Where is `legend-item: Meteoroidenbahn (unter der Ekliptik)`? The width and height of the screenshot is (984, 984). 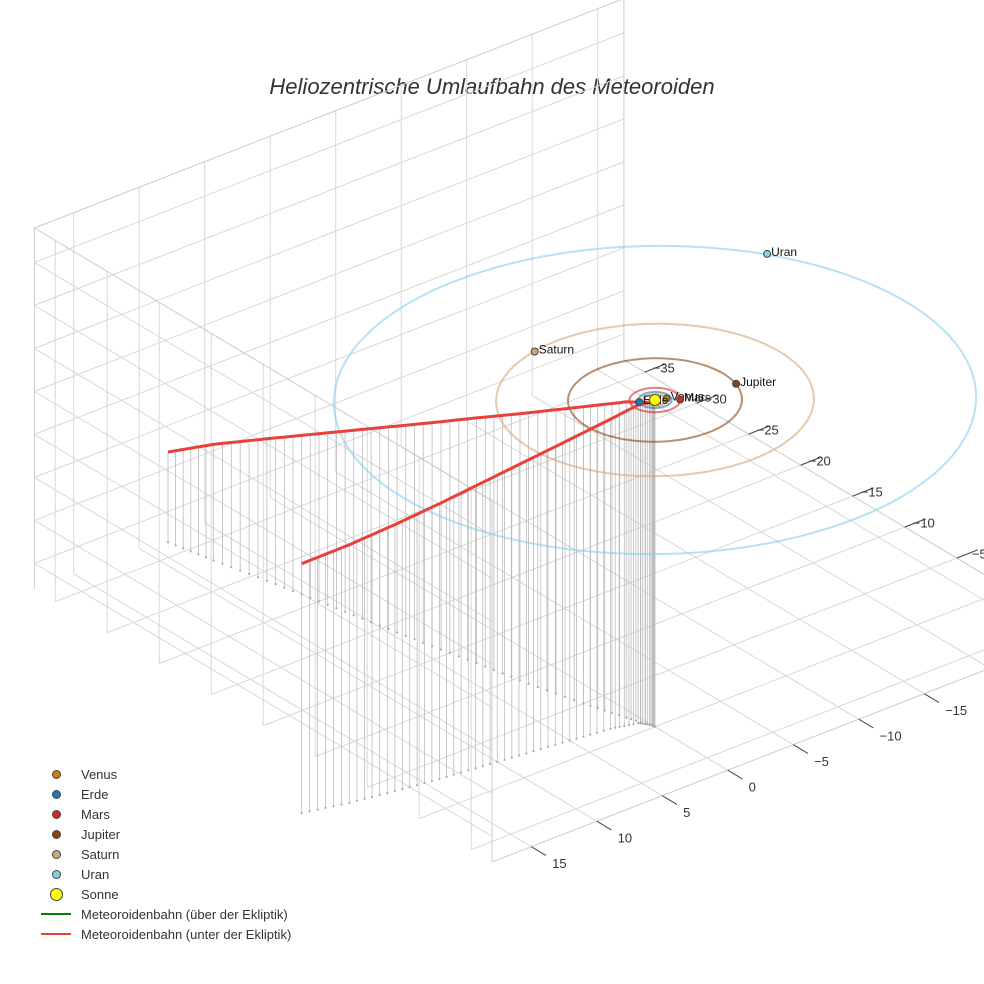 legend-item: Meteoroidenbahn (unter der Ekliptik) is located at coordinates (165, 934).